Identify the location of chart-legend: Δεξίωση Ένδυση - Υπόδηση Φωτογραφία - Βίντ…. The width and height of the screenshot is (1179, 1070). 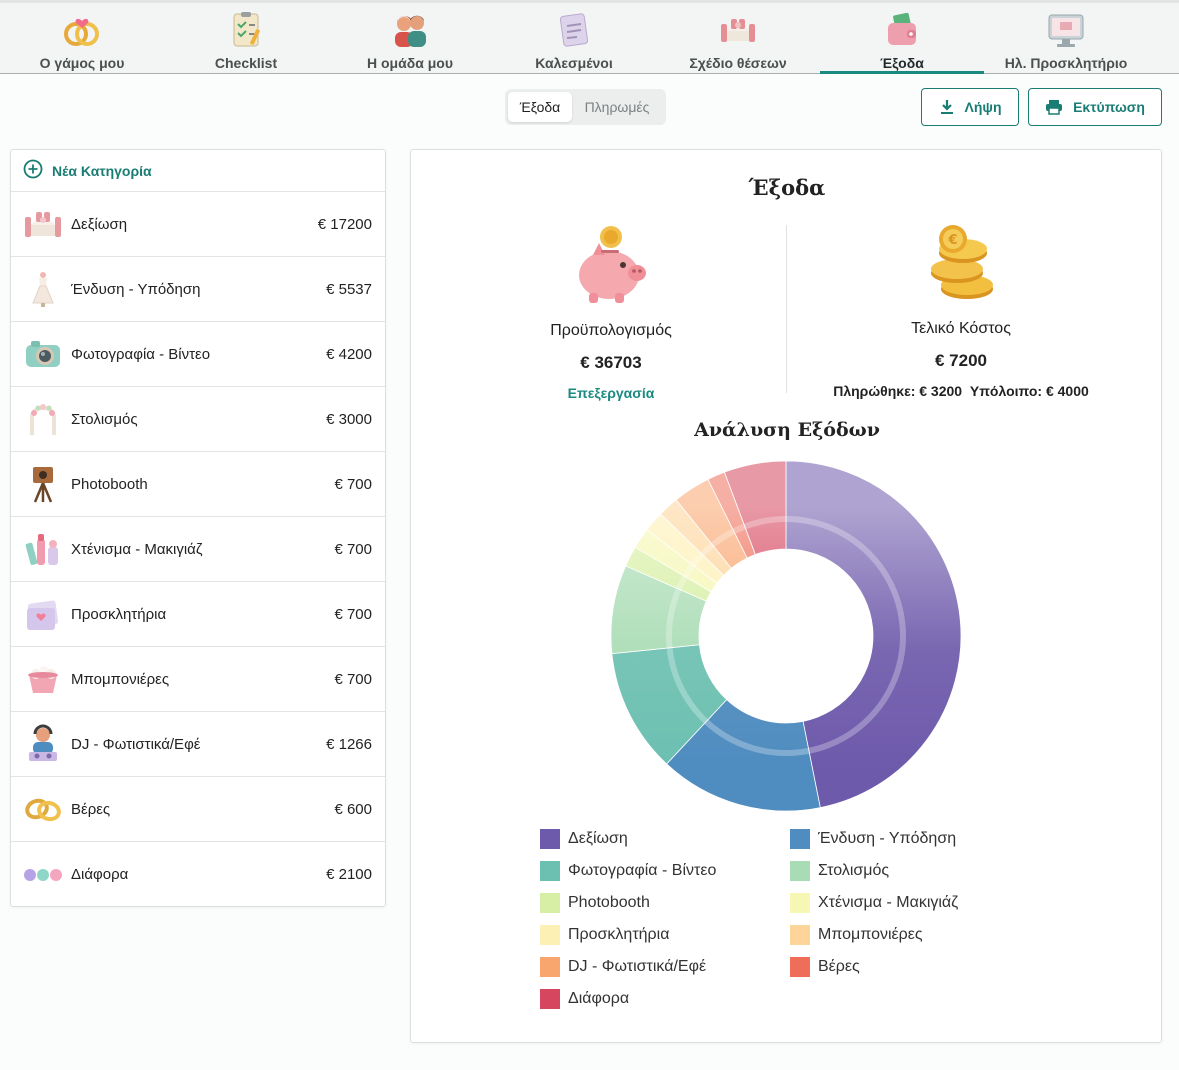
(820, 919).